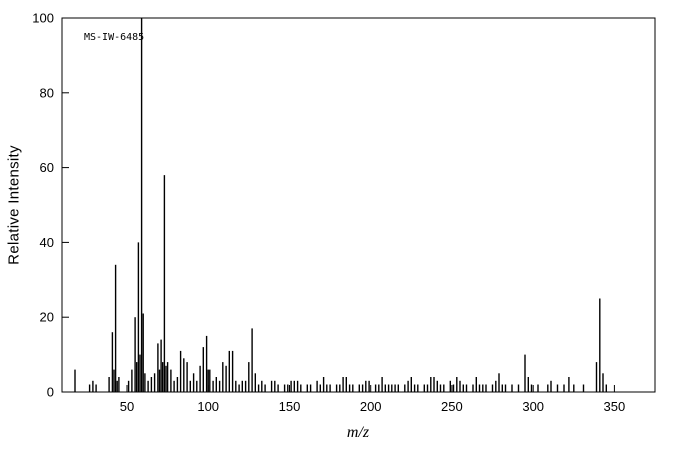  Describe the element at coordinates (208, 406) in the screenshot. I see `x-tick-label: 100` at that location.